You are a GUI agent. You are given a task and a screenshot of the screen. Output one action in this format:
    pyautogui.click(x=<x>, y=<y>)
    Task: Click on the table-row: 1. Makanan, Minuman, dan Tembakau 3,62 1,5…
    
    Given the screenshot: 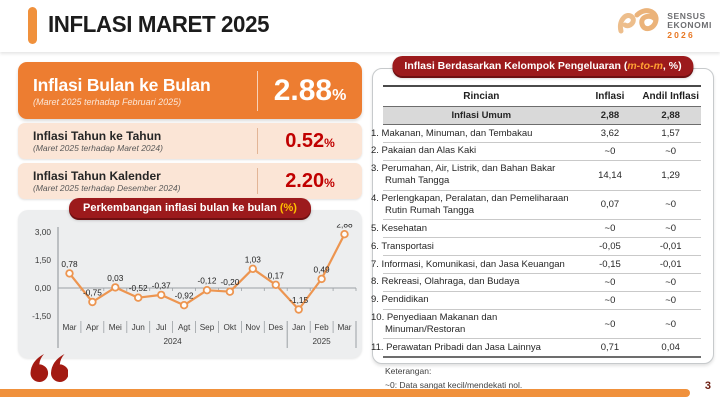 What is the action you would take?
    pyautogui.click(x=536, y=133)
    